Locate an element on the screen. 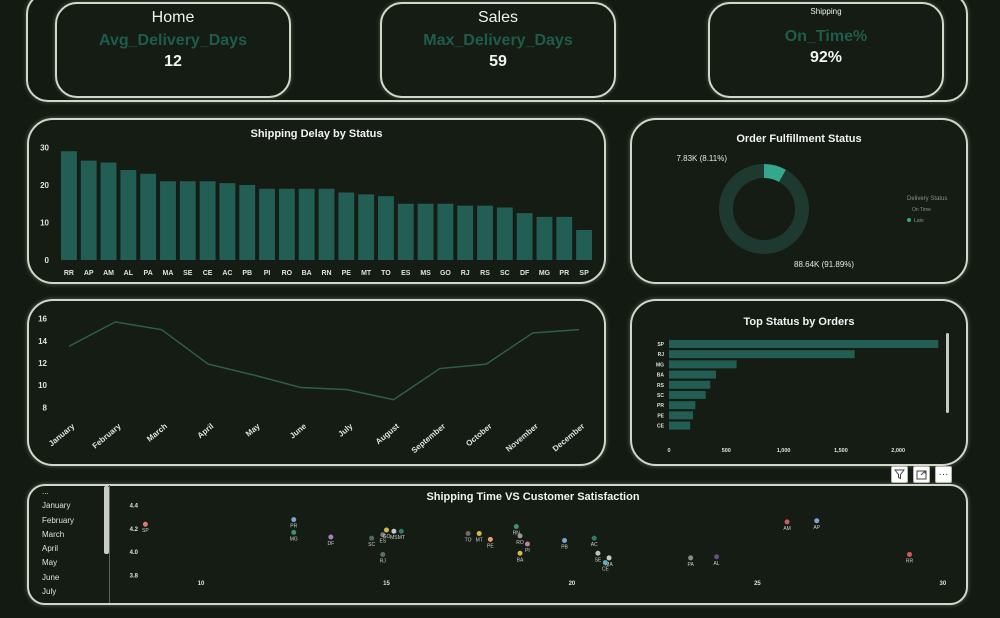 This screenshot has height=618, width=1000. top-status-bar-chart: SP RJ MG BA RS SC PR PE CE 0 500 1,000 1,500 2,000 is located at coordinates (799, 382).